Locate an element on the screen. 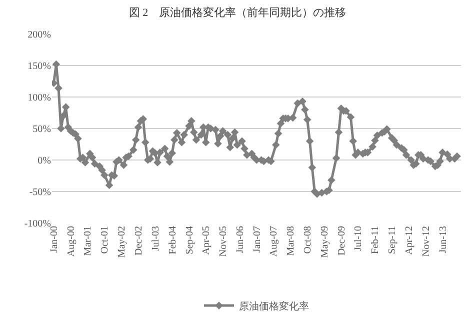 The width and height of the screenshot is (475, 332). x-tick-label: May-02 is located at coordinates (122, 242).